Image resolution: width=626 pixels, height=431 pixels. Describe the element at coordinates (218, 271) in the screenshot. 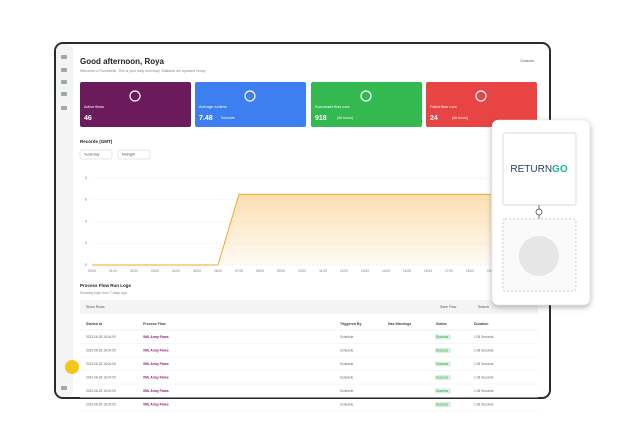

I see `x-tick-label: 06:00` at that location.